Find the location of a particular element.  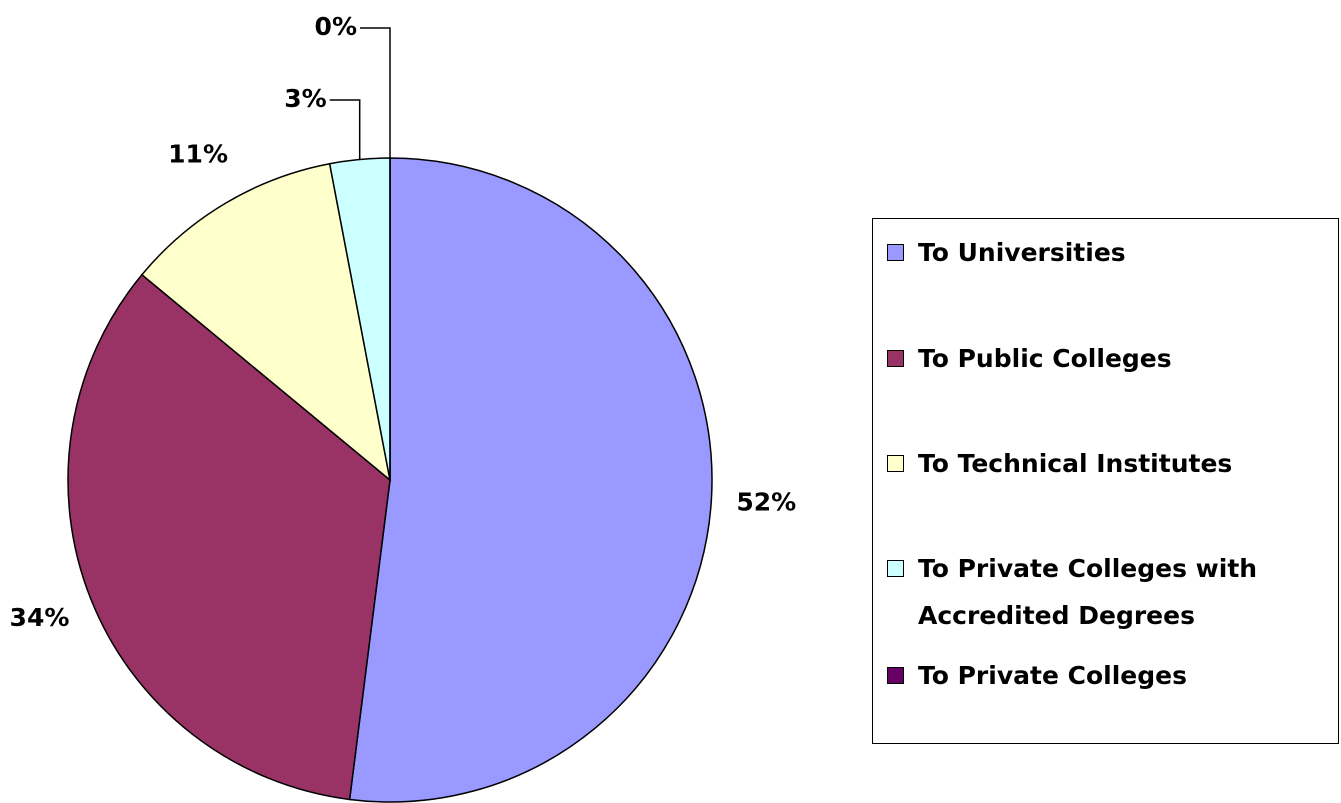

data-label: 0% is located at coordinates (336, 26).